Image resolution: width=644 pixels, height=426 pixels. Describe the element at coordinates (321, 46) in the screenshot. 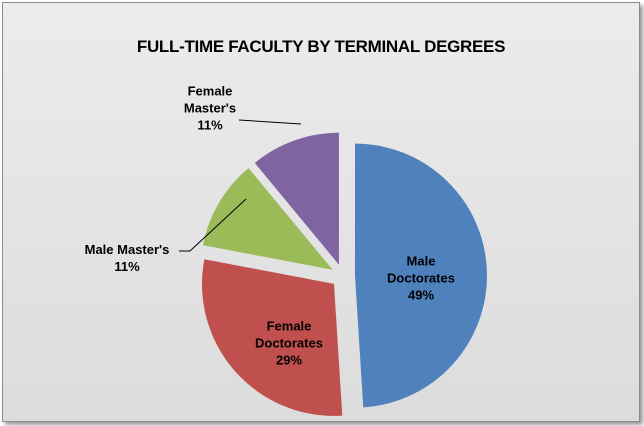

I see `chart-title: FULL-TIME FACULTY BY TERMINAL DEGREES` at that location.